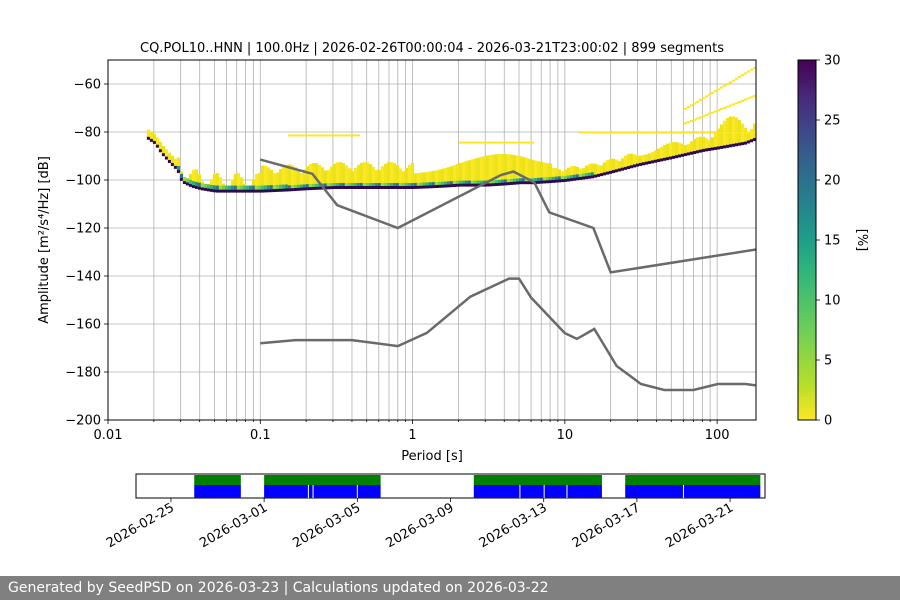  I want to click on colorbar-ticks: 0 5 10 15 20 25 30, so click(828, 241).